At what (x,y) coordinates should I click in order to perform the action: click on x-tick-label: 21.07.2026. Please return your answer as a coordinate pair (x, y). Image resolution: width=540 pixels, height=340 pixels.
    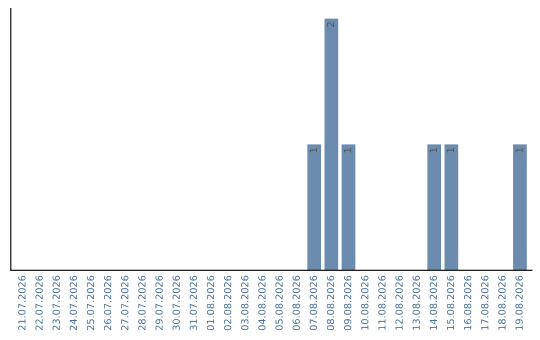
    Looking at the image, I should click on (22, 303).